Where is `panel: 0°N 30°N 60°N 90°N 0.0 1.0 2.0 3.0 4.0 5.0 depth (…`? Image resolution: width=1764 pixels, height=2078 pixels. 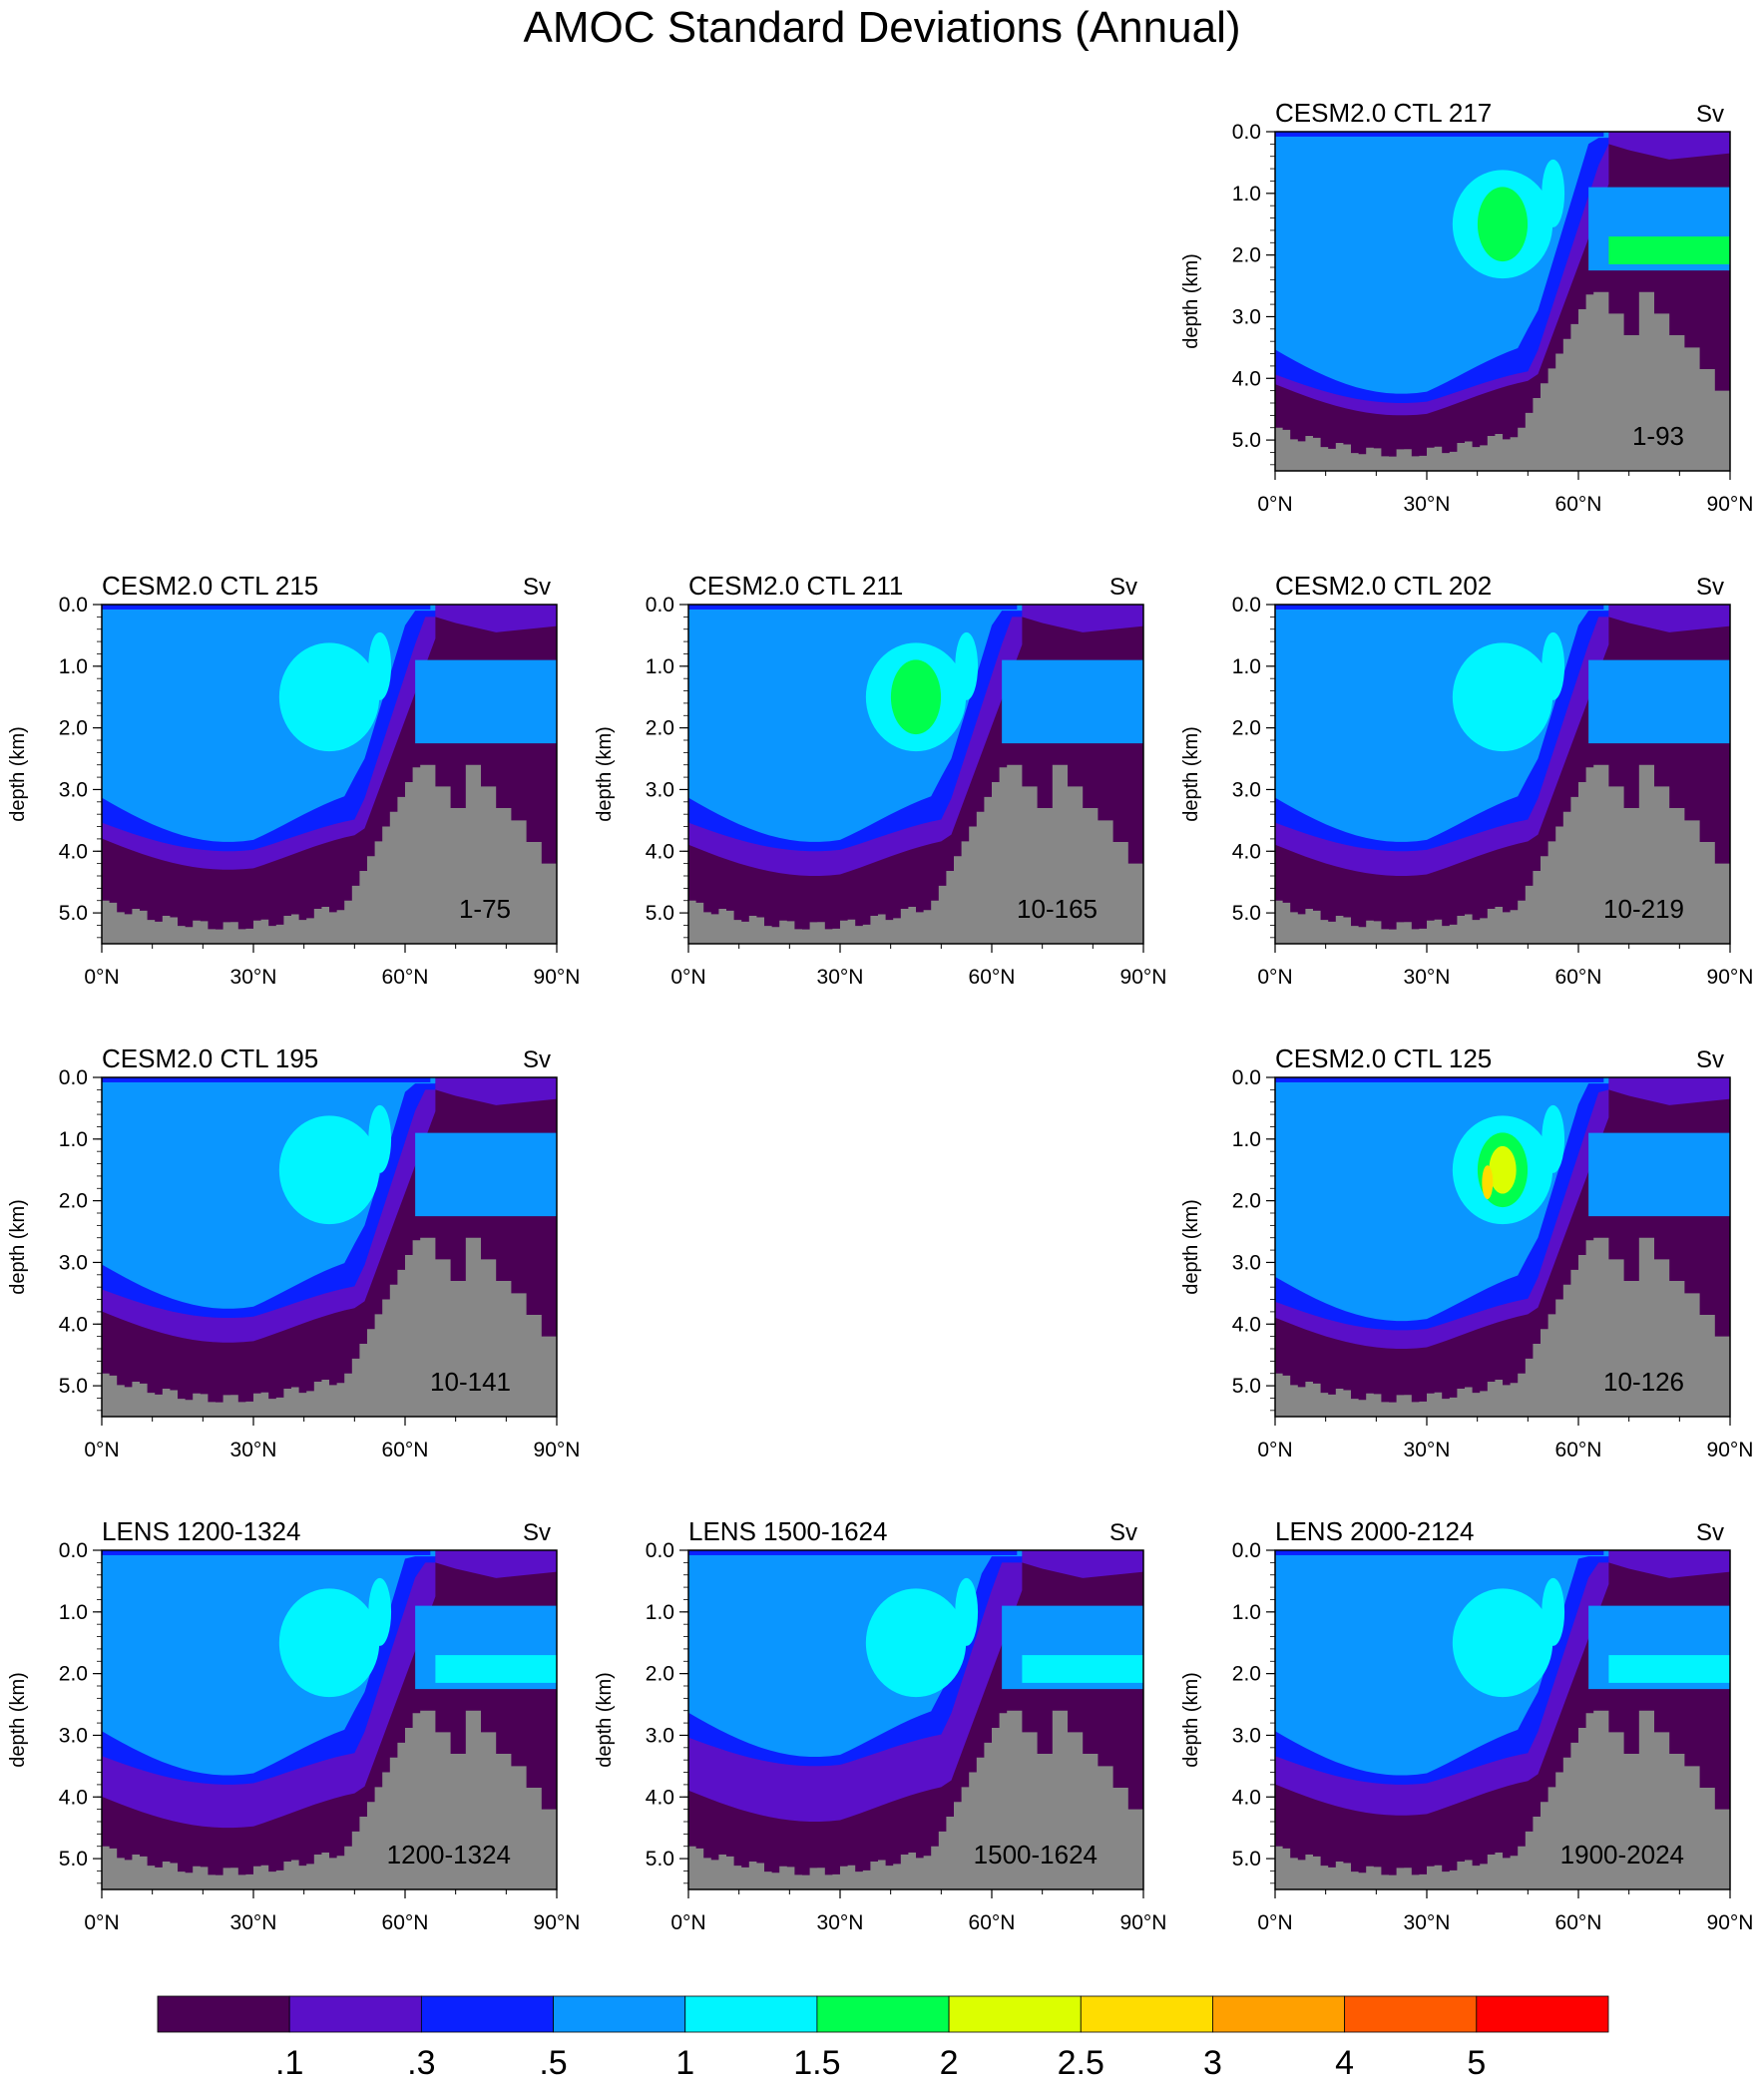 panel: 0°N 30°N 60°N 90°N 0.0 1.0 2.0 3.0 4.0 5.0 depth (… is located at coordinates (1466, 1252).